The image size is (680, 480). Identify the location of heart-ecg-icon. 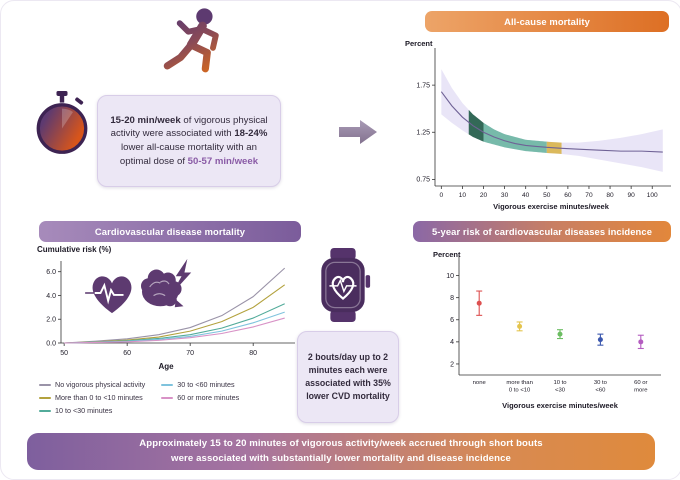
(112, 293).